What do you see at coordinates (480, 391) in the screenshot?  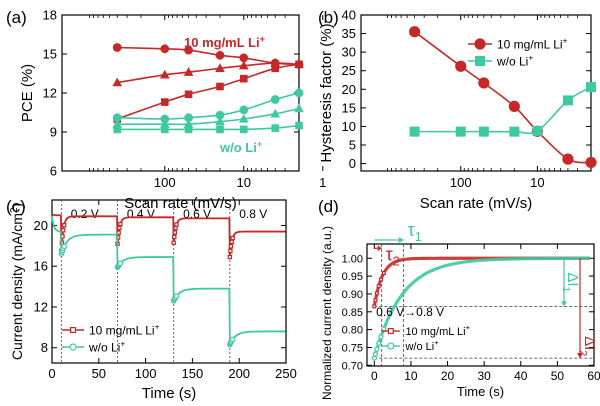 I see `x-axis-label: Time (s)` at bounding box center [480, 391].